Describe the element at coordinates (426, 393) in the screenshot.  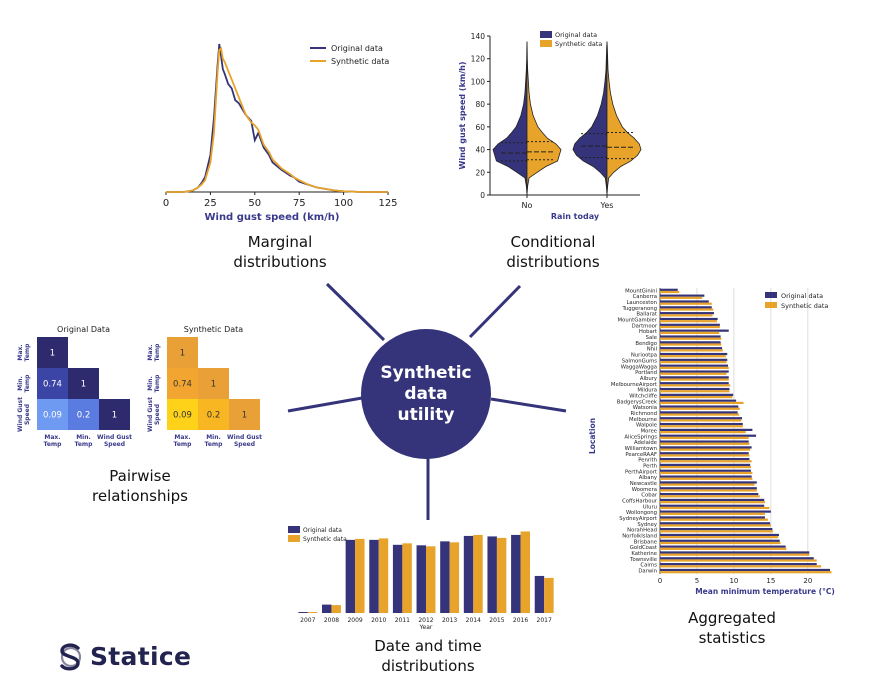
I see `hub-line-2: data` at that location.